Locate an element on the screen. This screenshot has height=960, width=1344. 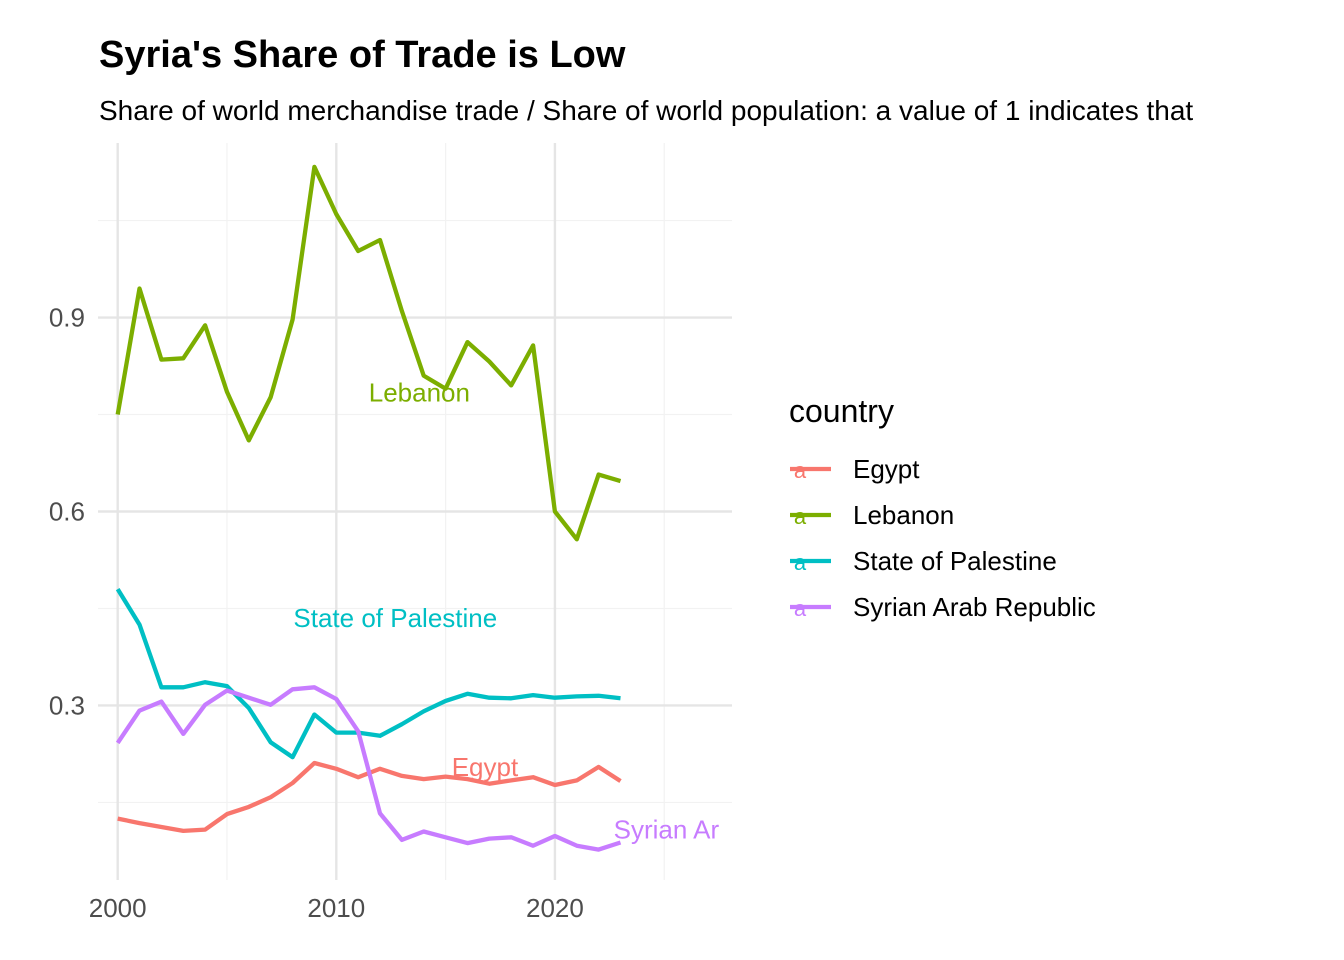
legend-item: a Egypt is located at coordinates (855, 469).